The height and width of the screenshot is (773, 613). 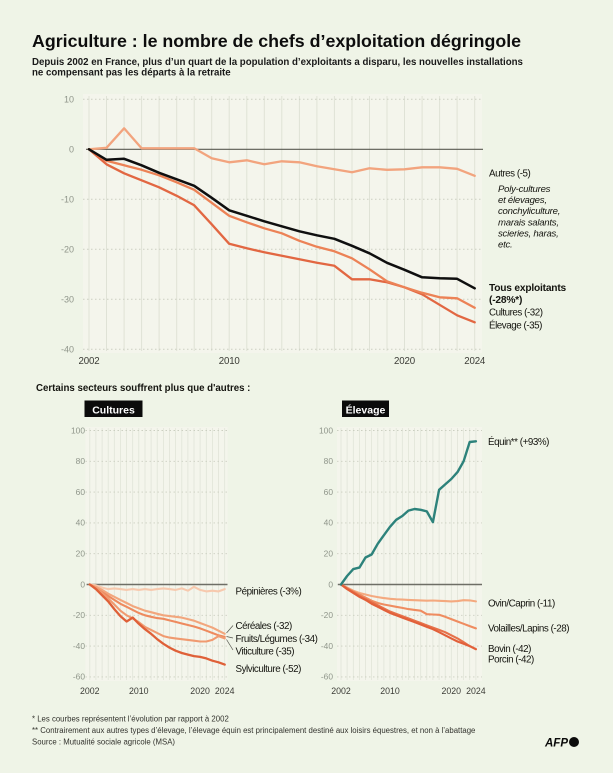 I want to click on svg-text: Poly-cultures, so click(x=524, y=189).